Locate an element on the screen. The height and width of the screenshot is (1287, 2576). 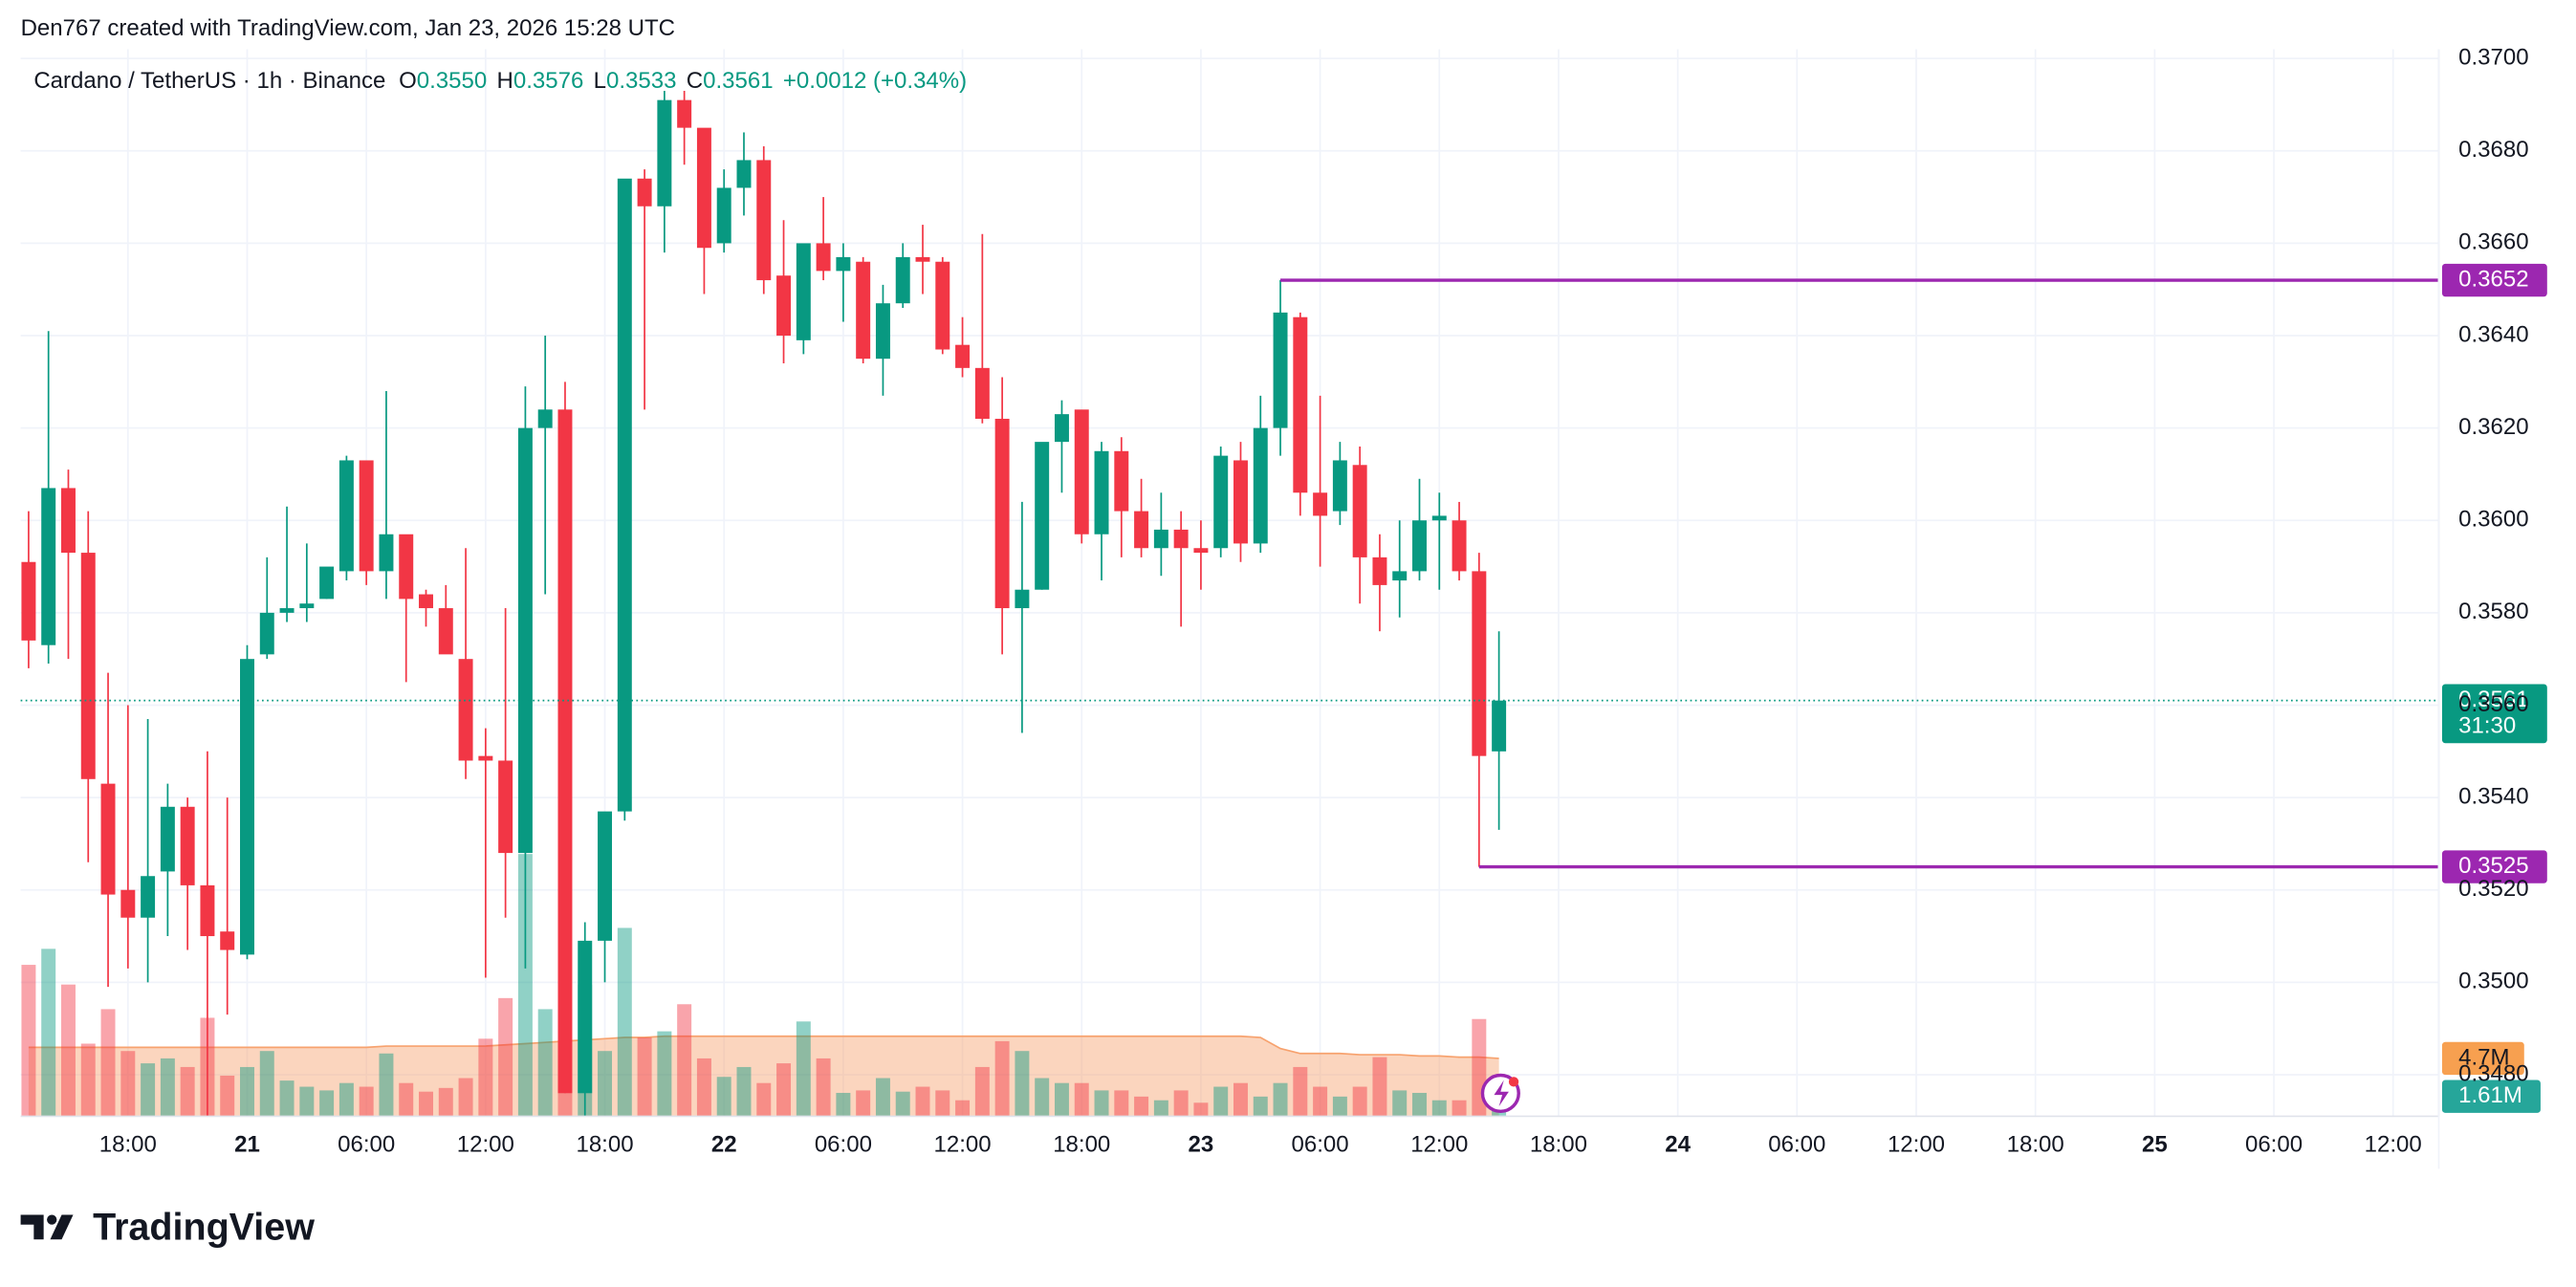
volume-ma-label: 4.7M is located at coordinates (2483, 1057).